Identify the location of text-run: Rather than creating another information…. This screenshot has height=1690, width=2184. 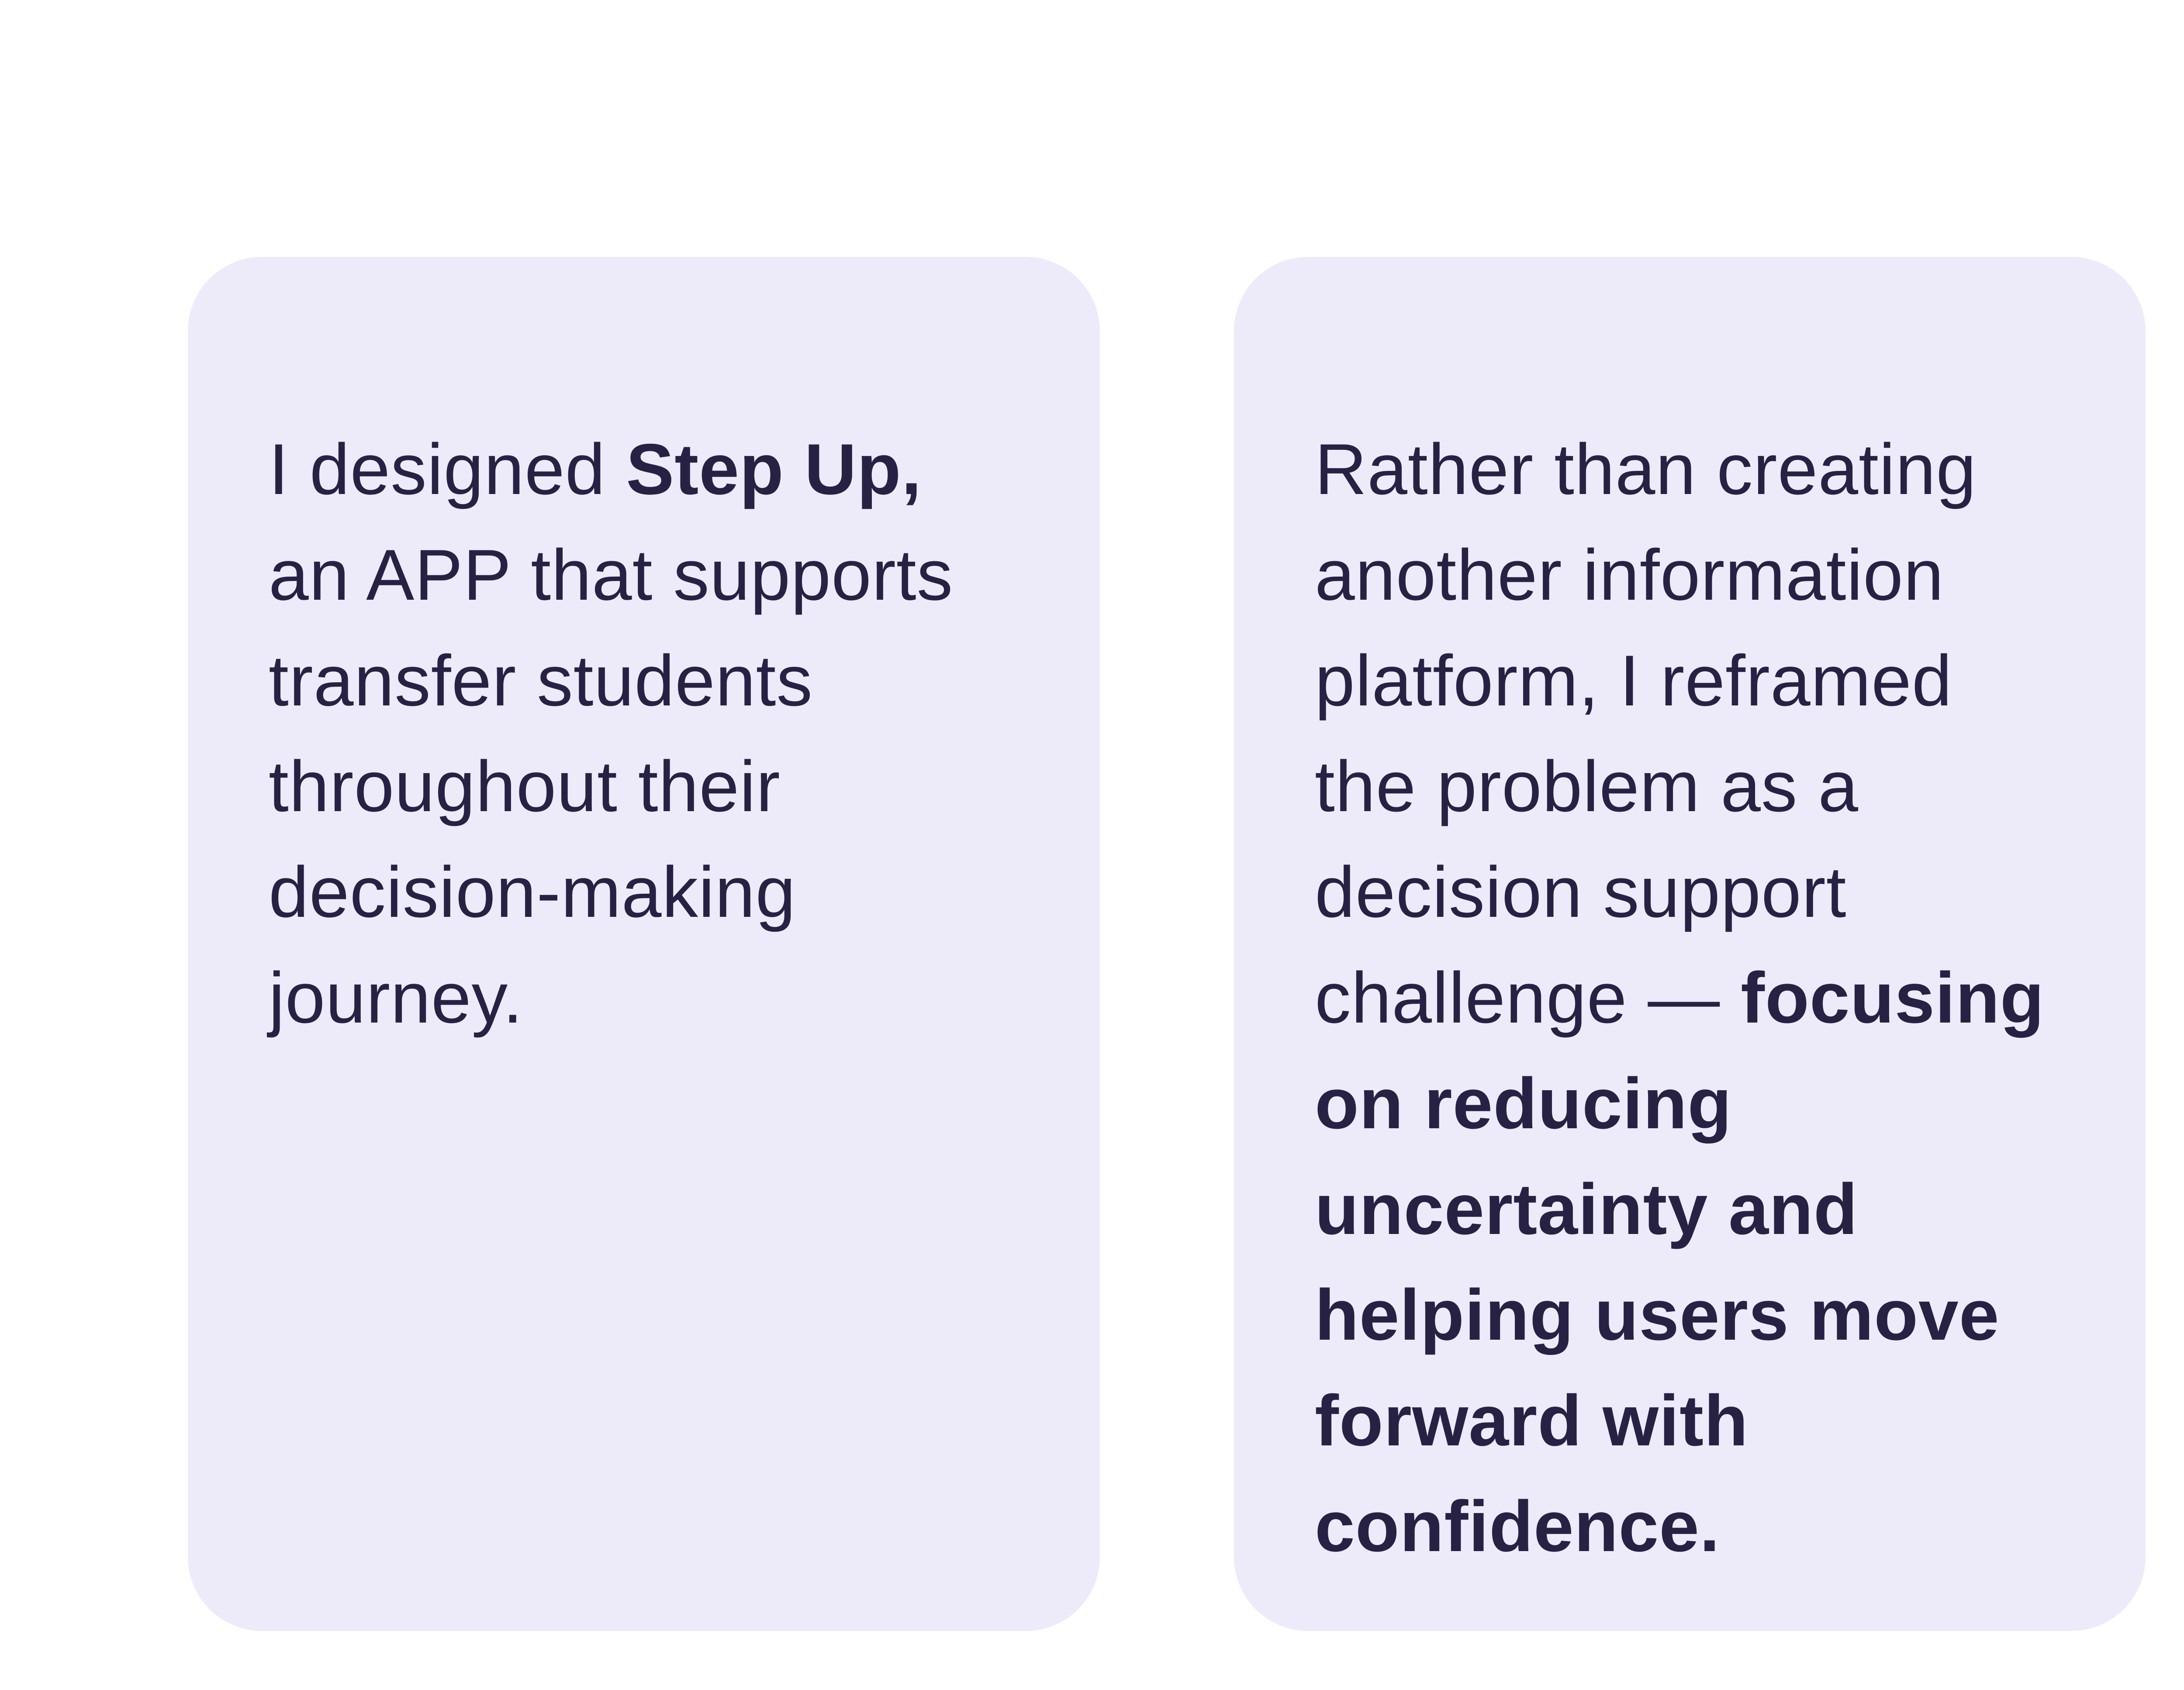
(1646, 734).